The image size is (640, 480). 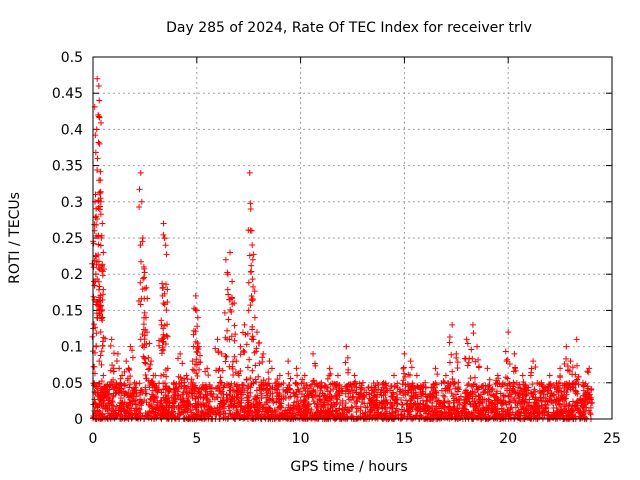 I want to click on x-tick-labels: 0 5 10 15 20 25, so click(x=355, y=439).